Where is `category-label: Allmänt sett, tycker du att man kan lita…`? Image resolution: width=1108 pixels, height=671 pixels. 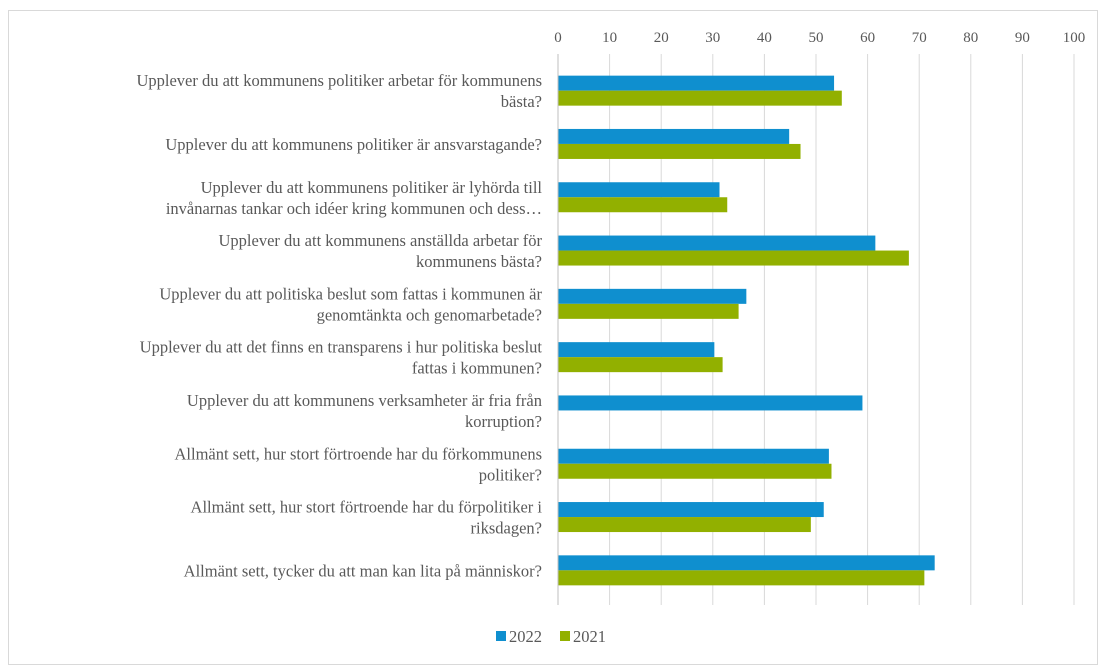 category-label: Allmänt sett, tycker du att man kan lita… is located at coordinates (363, 570).